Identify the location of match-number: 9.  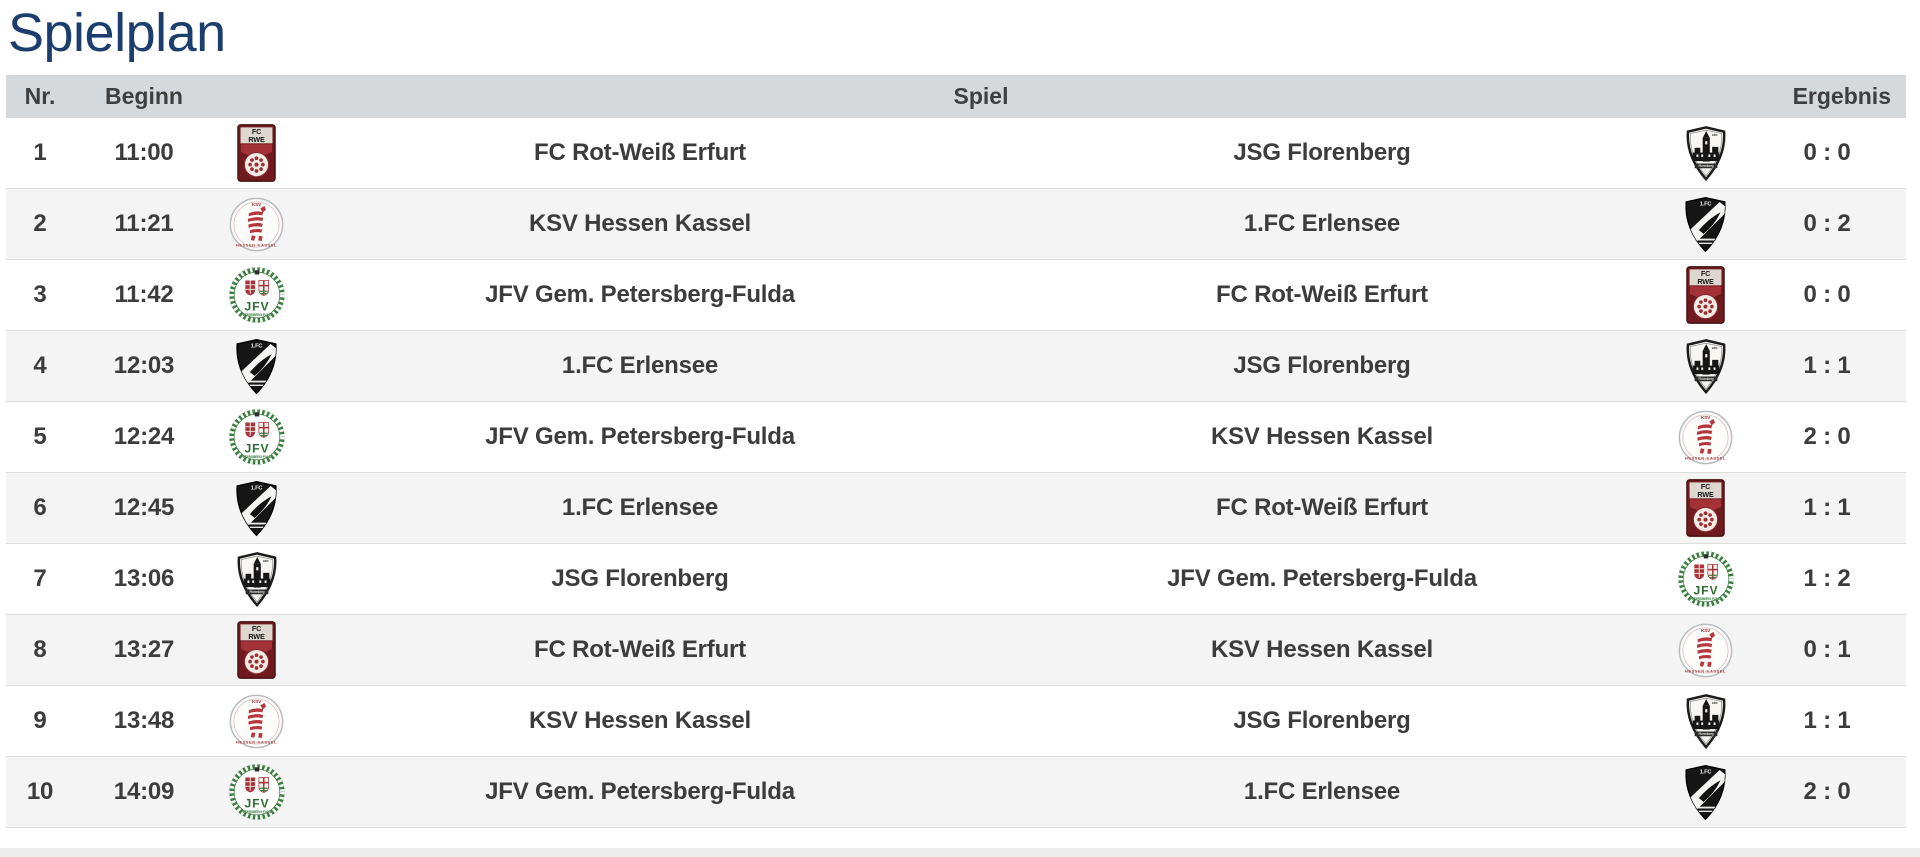
(40, 720).